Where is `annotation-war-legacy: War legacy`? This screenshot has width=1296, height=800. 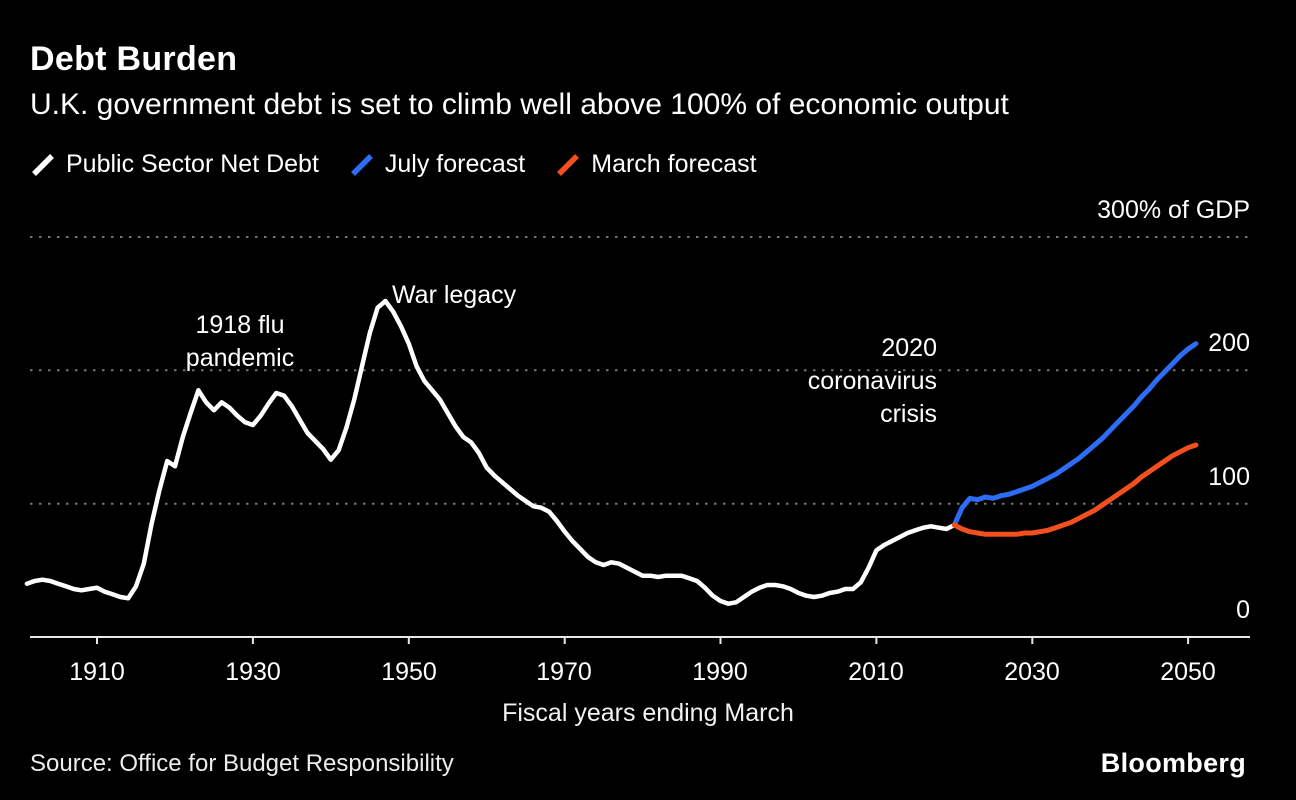 annotation-war-legacy: War legacy is located at coordinates (454, 295).